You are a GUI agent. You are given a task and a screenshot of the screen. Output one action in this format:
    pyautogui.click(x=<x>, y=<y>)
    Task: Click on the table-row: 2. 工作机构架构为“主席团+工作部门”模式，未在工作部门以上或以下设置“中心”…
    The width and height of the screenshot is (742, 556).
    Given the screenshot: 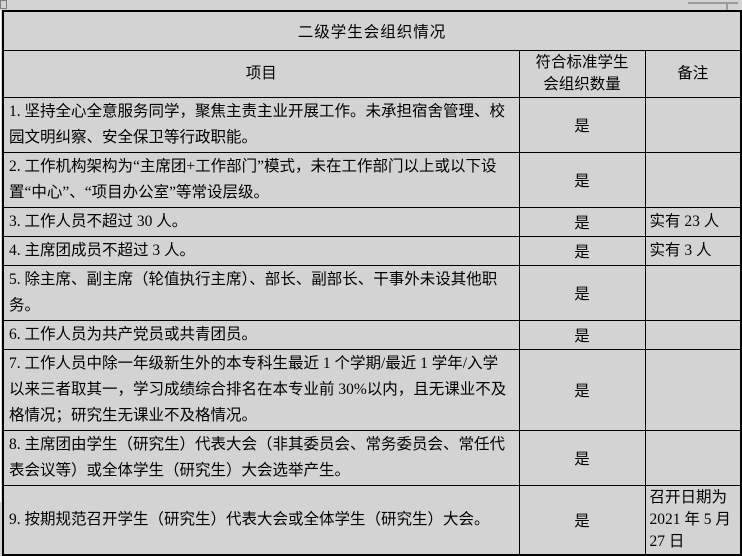 What is the action you would take?
    pyautogui.click(x=372, y=180)
    